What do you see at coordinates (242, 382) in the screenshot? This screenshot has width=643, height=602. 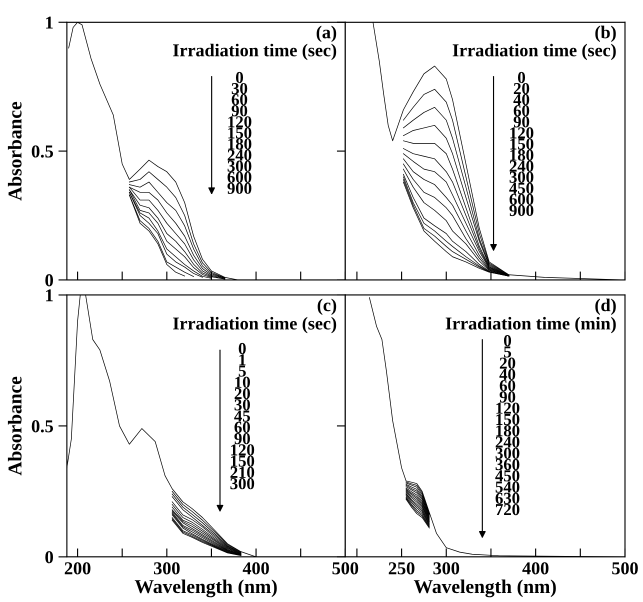 I see `annotation: 10` at bounding box center [242, 382].